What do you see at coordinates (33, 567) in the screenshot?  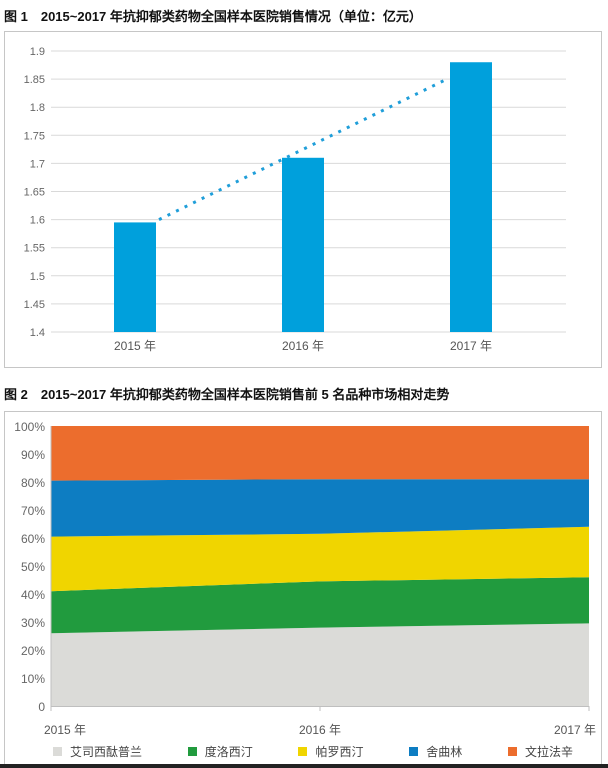 I see `y-axis-tick-label: 50%` at bounding box center [33, 567].